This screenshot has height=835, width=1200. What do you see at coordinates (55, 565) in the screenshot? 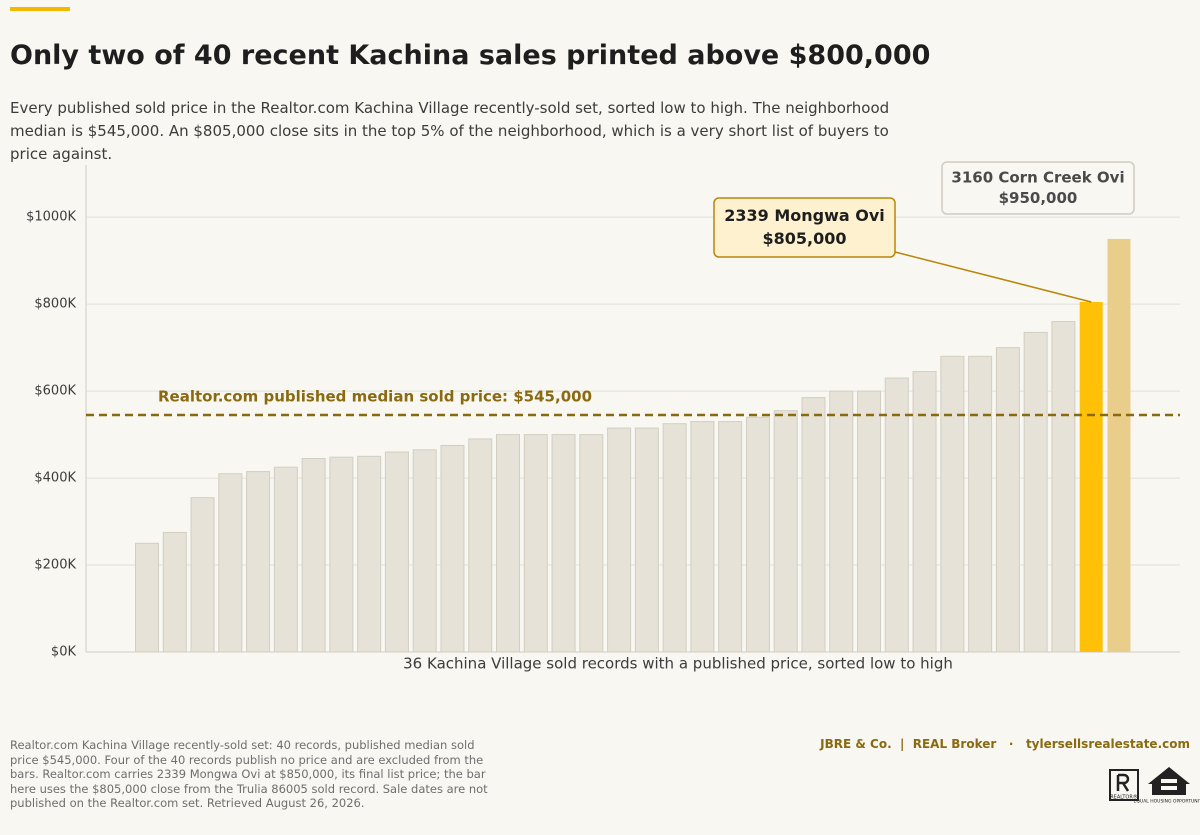
I see `y-tick-label: $200K` at bounding box center [55, 565].